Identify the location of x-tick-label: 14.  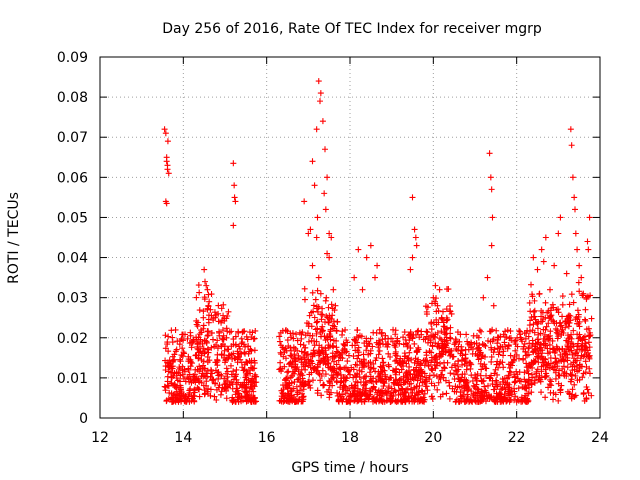
(183, 438).